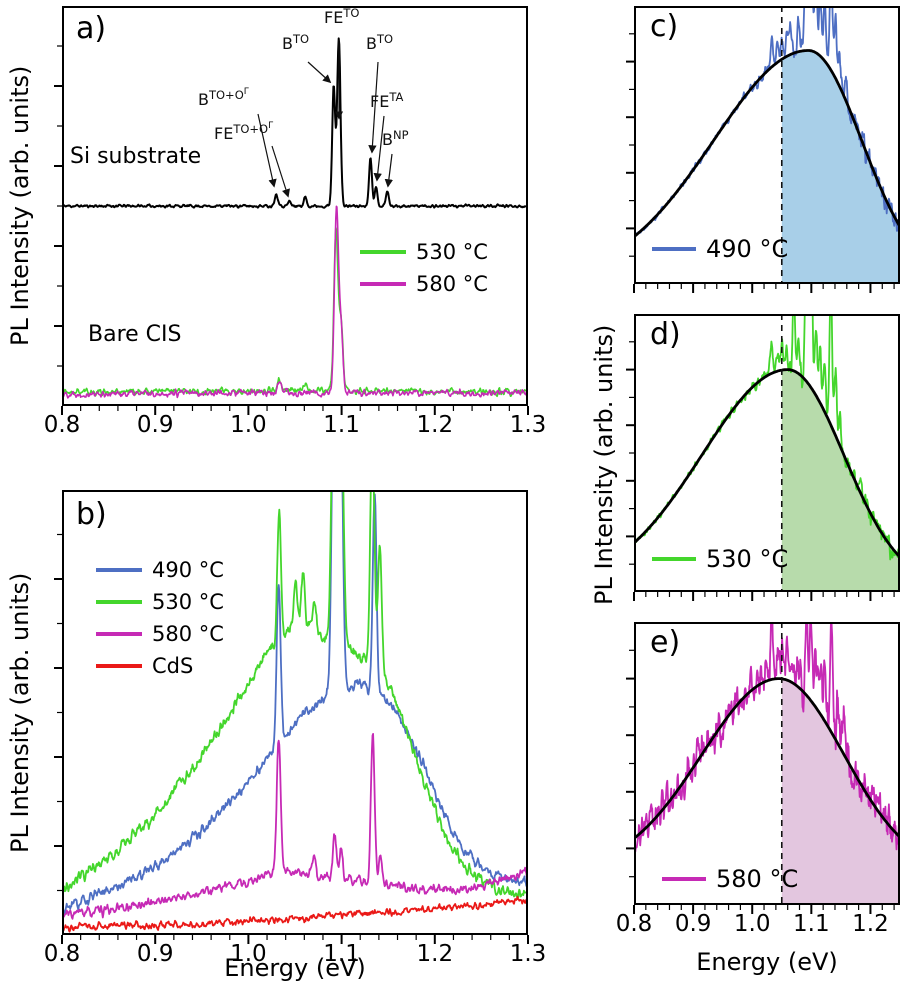 The width and height of the screenshot is (908, 984). Describe the element at coordinates (767, 962) in the screenshot. I see `x-axis-label-e: Energy (eV)` at that location.